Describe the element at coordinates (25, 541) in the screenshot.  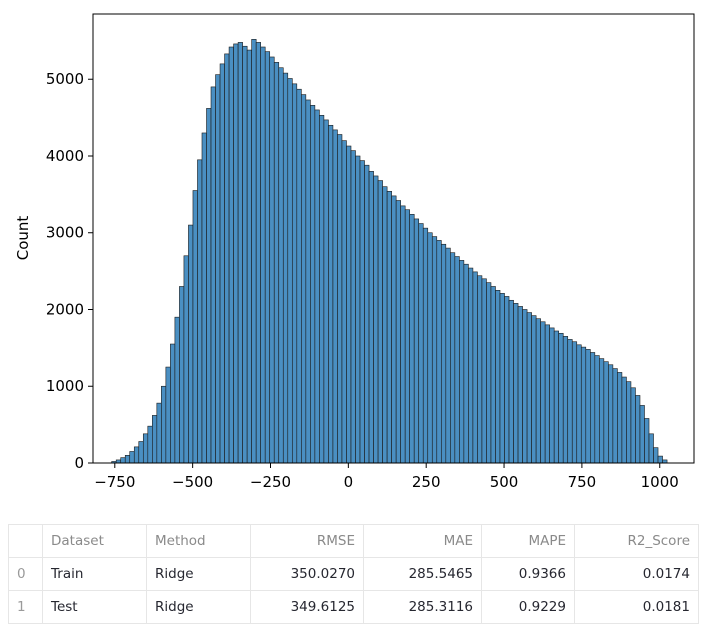
I see `column-header-index` at that location.